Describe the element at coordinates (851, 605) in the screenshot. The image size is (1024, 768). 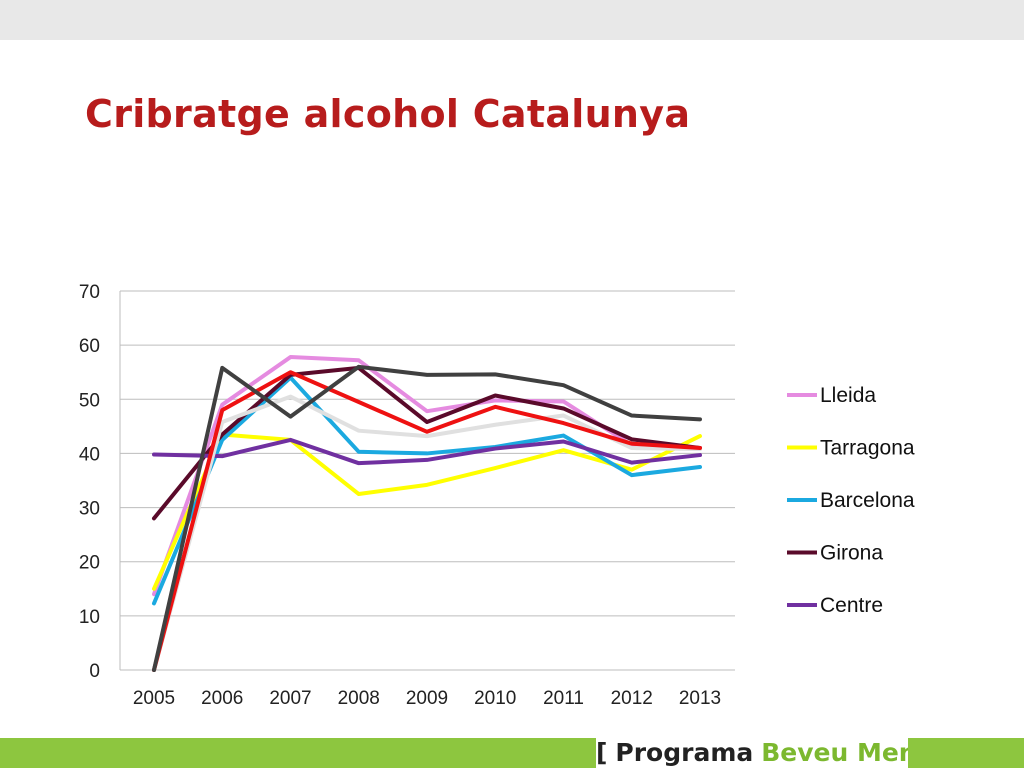
I see `legend-label: Centre` at that location.